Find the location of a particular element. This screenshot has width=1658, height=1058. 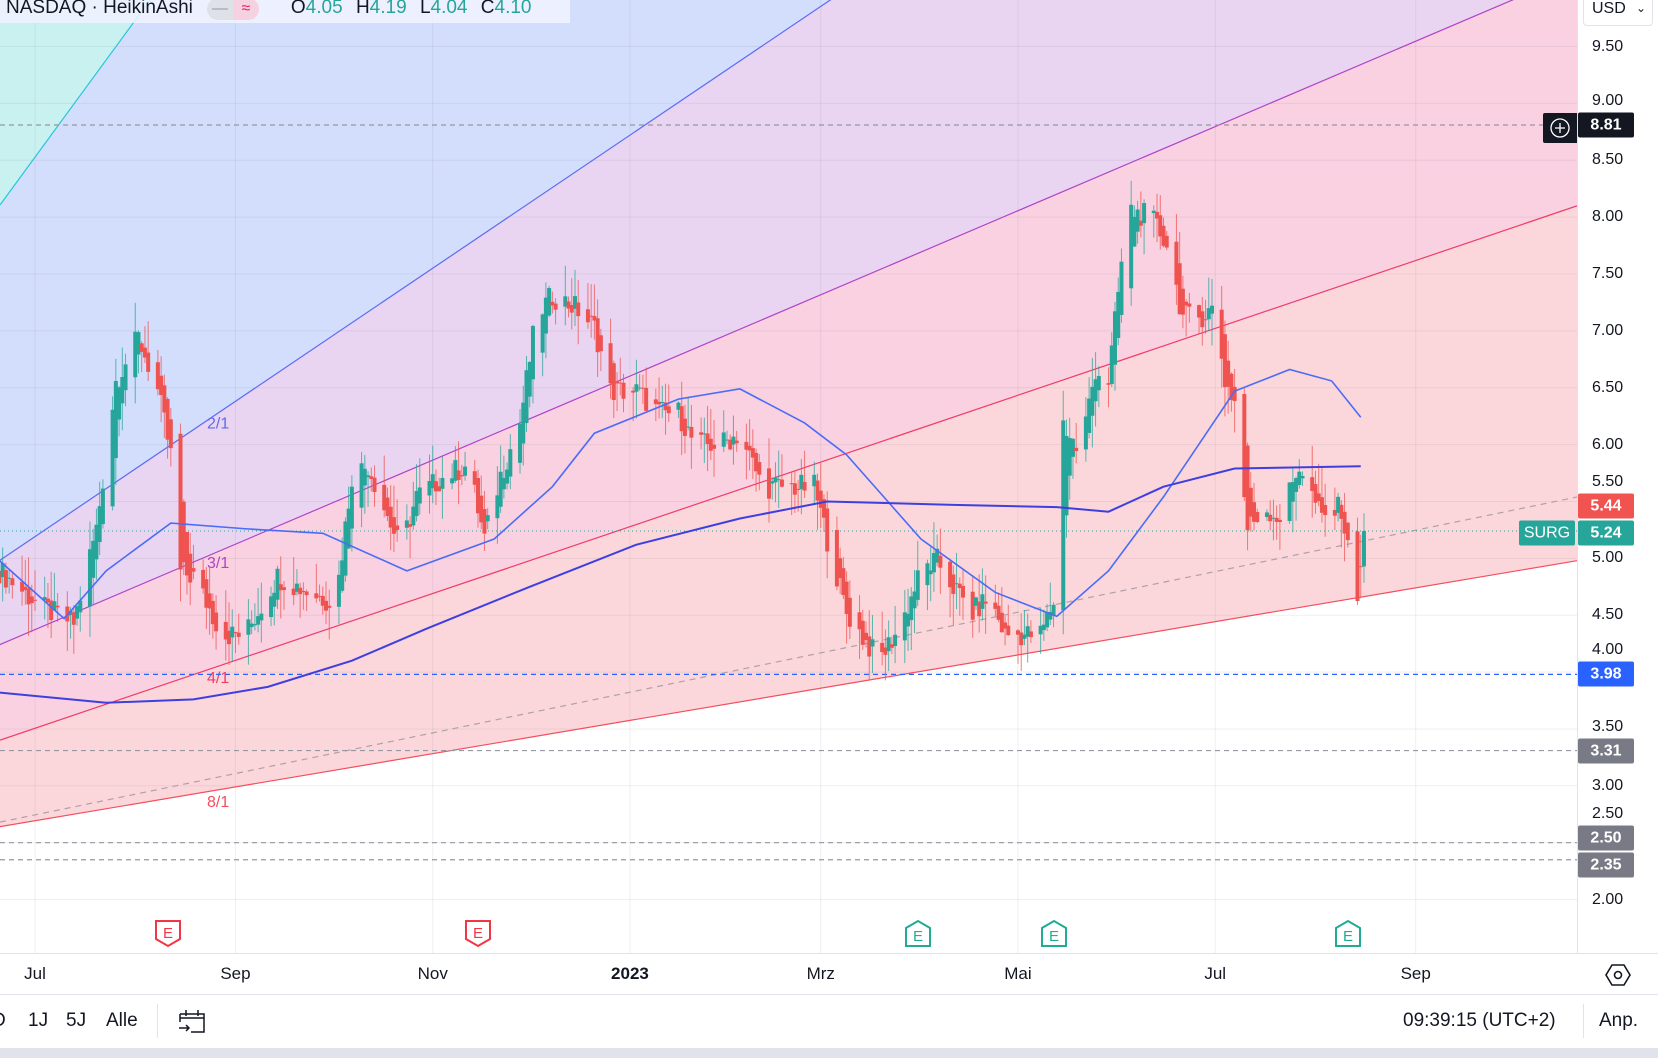

currency-dropdown: USD ⌄ is located at coordinates (1618, 13).